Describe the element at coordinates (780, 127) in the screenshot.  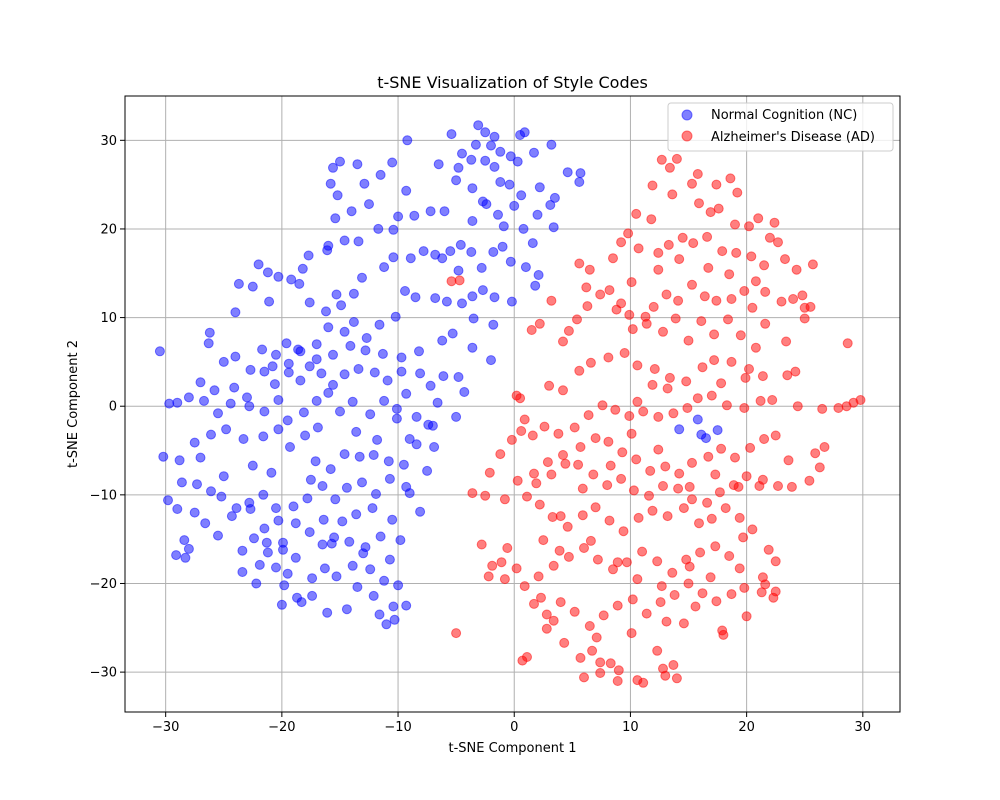
I see `legend-box` at that location.